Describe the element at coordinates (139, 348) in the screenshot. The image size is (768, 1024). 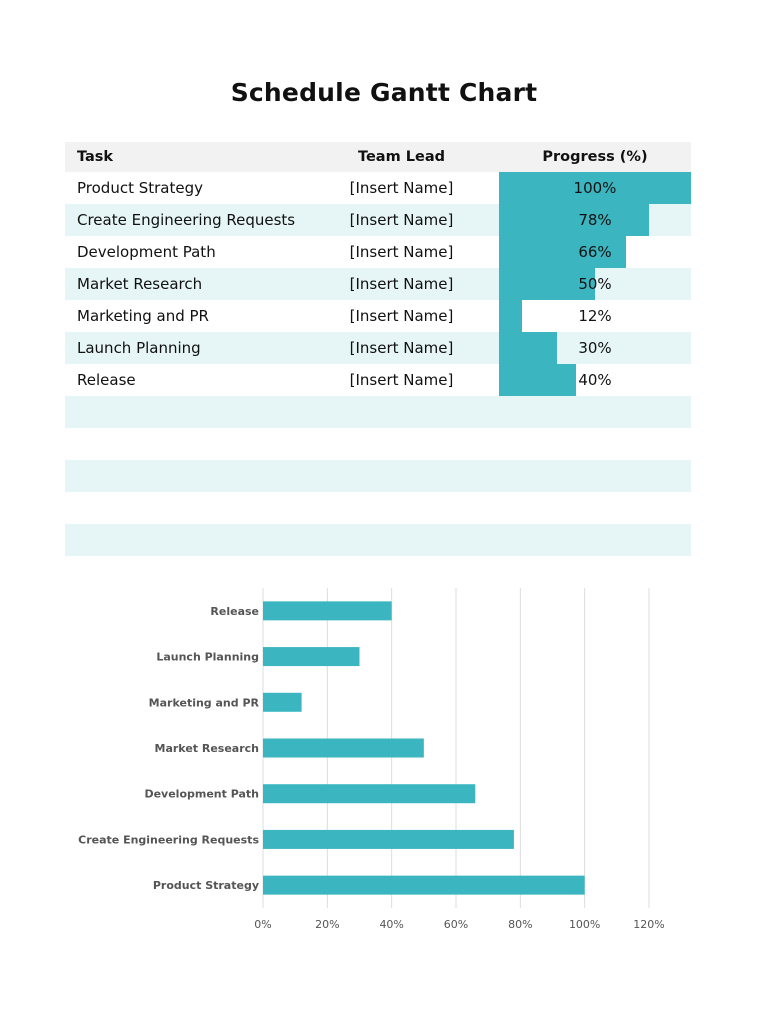
I see `task-name-cell: Launch Planning` at that location.